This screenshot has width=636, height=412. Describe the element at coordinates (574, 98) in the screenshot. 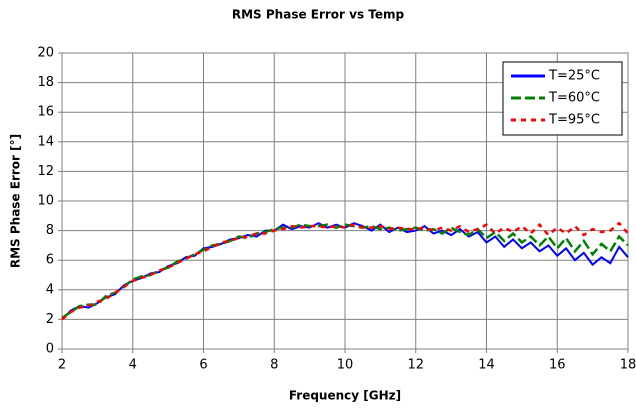

I see `legend-label: T=60°C` at that location.